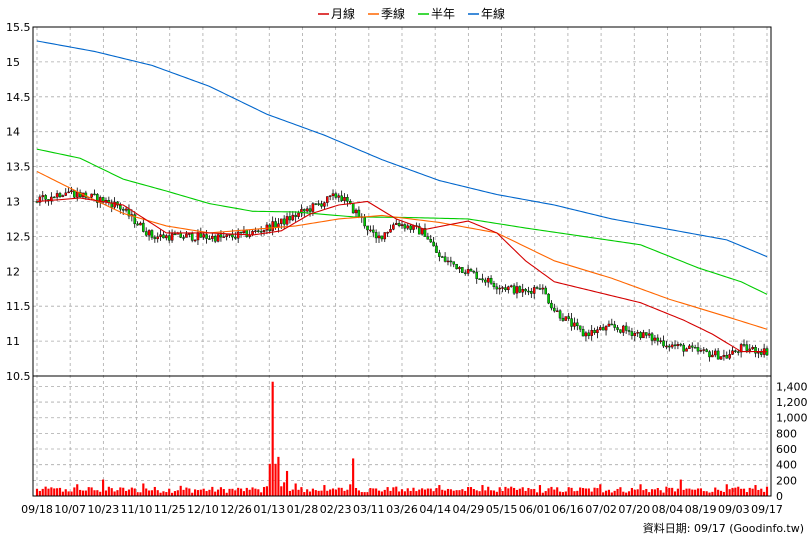 The height and width of the screenshot is (540, 808). What do you see at coordinates (767, 509) in the screenshot?
I see `x-tick-label: 09/17` at bounding box center [767, 509].